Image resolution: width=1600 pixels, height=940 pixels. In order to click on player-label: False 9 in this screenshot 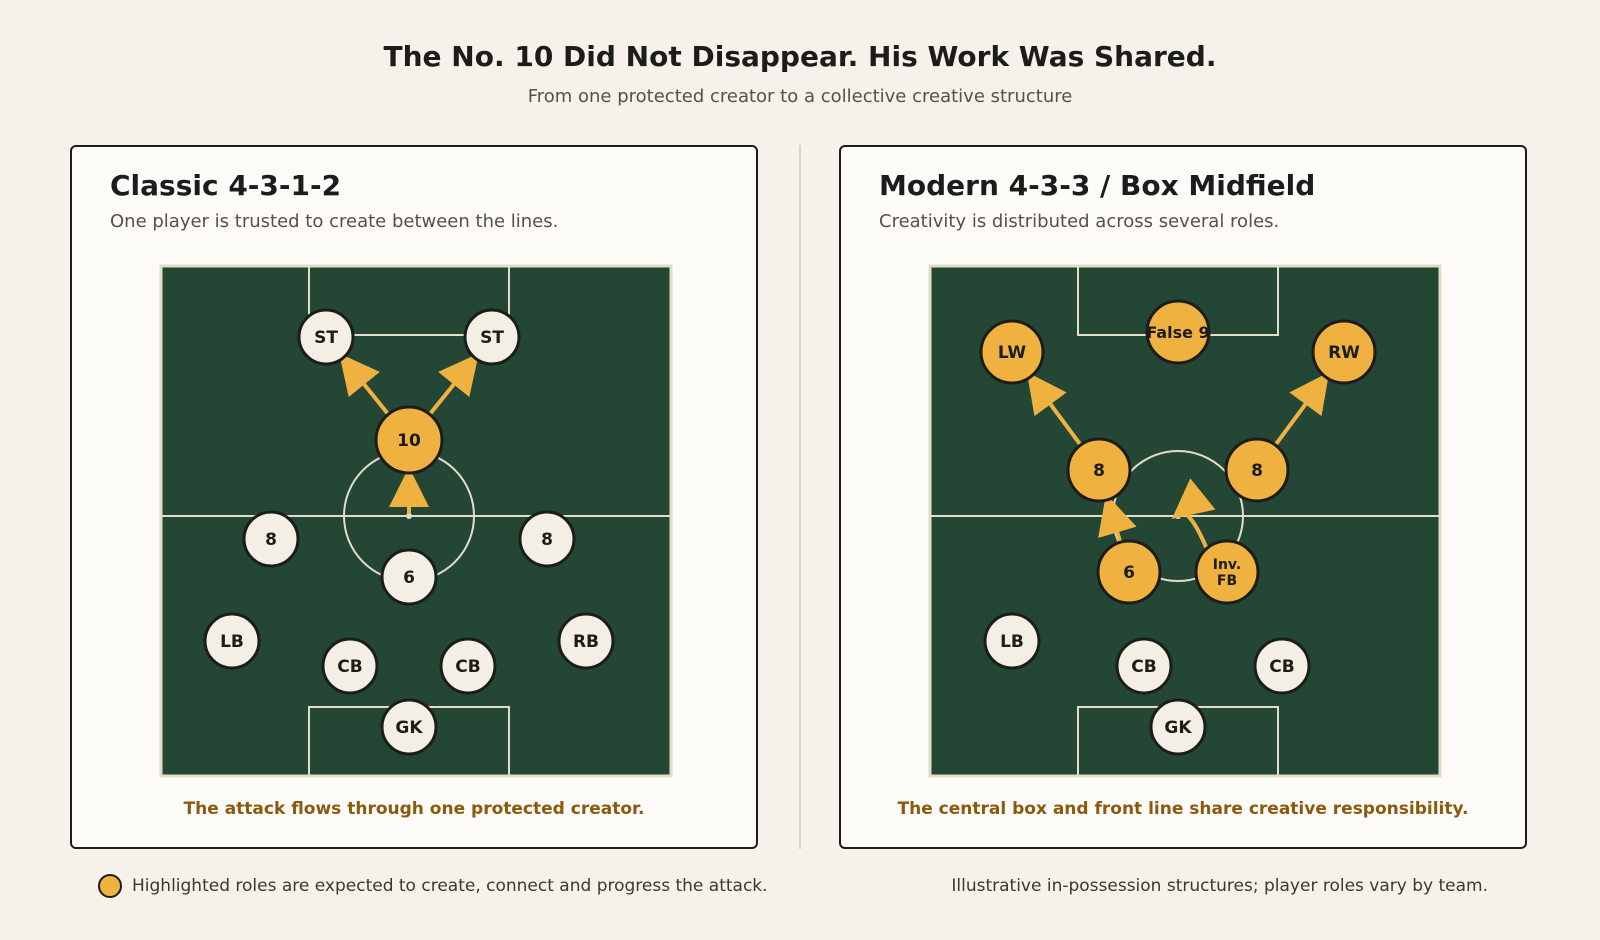, I will do `click(1177, 332)`.